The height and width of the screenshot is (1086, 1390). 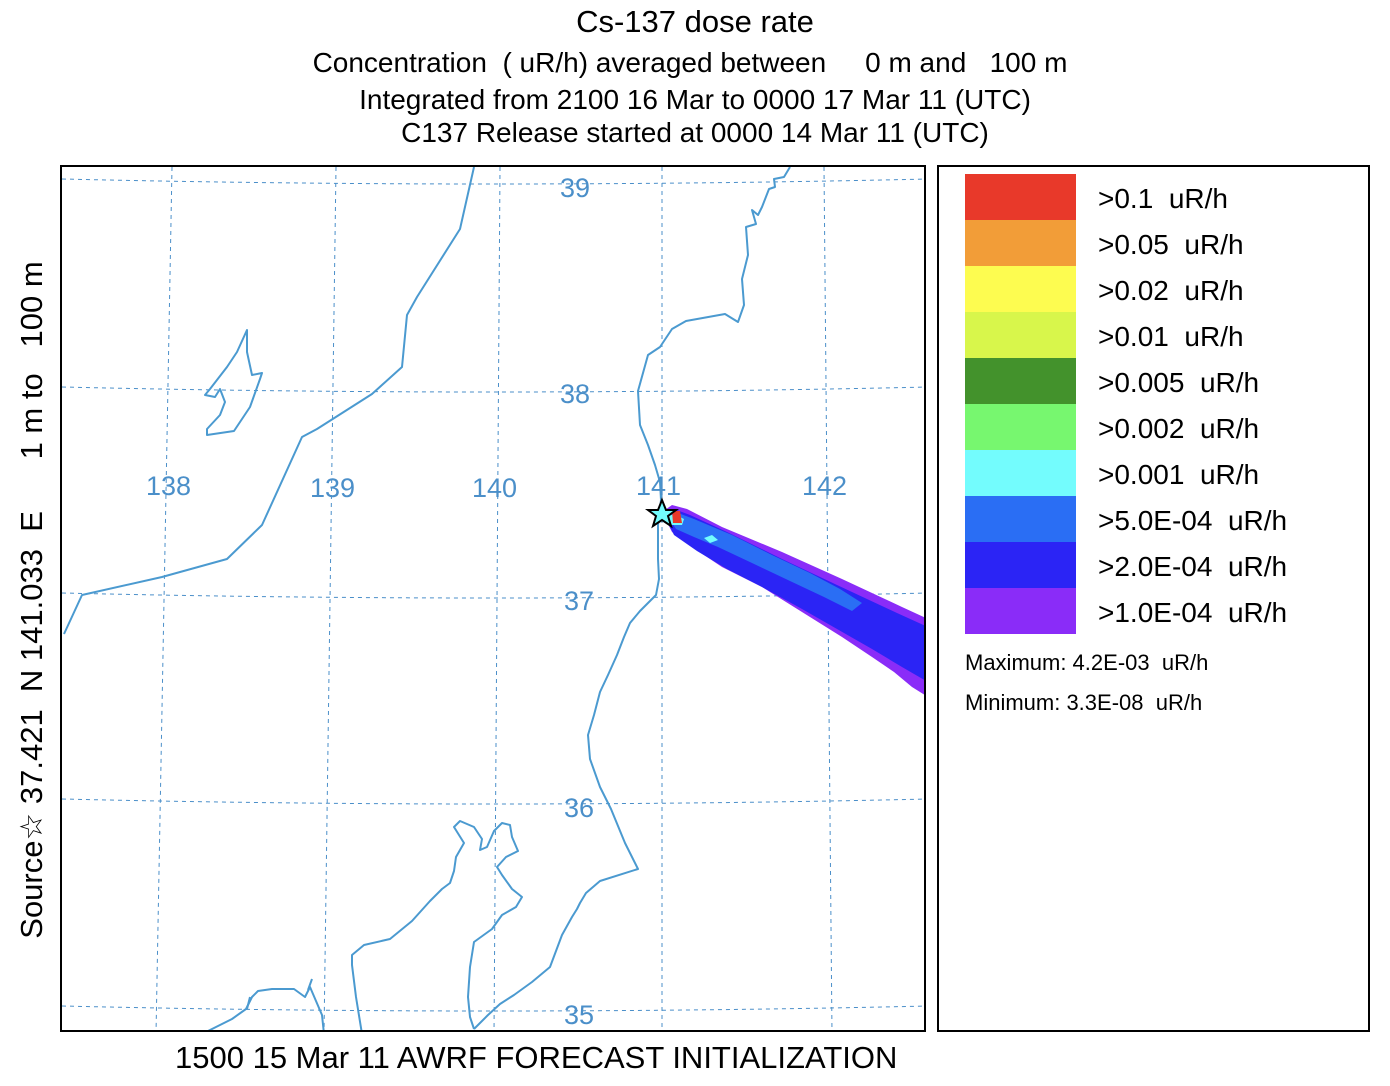 I want to click on minimum-value: Minimum: 3.3E-08 uR/h, so click(x=1084, y=702).